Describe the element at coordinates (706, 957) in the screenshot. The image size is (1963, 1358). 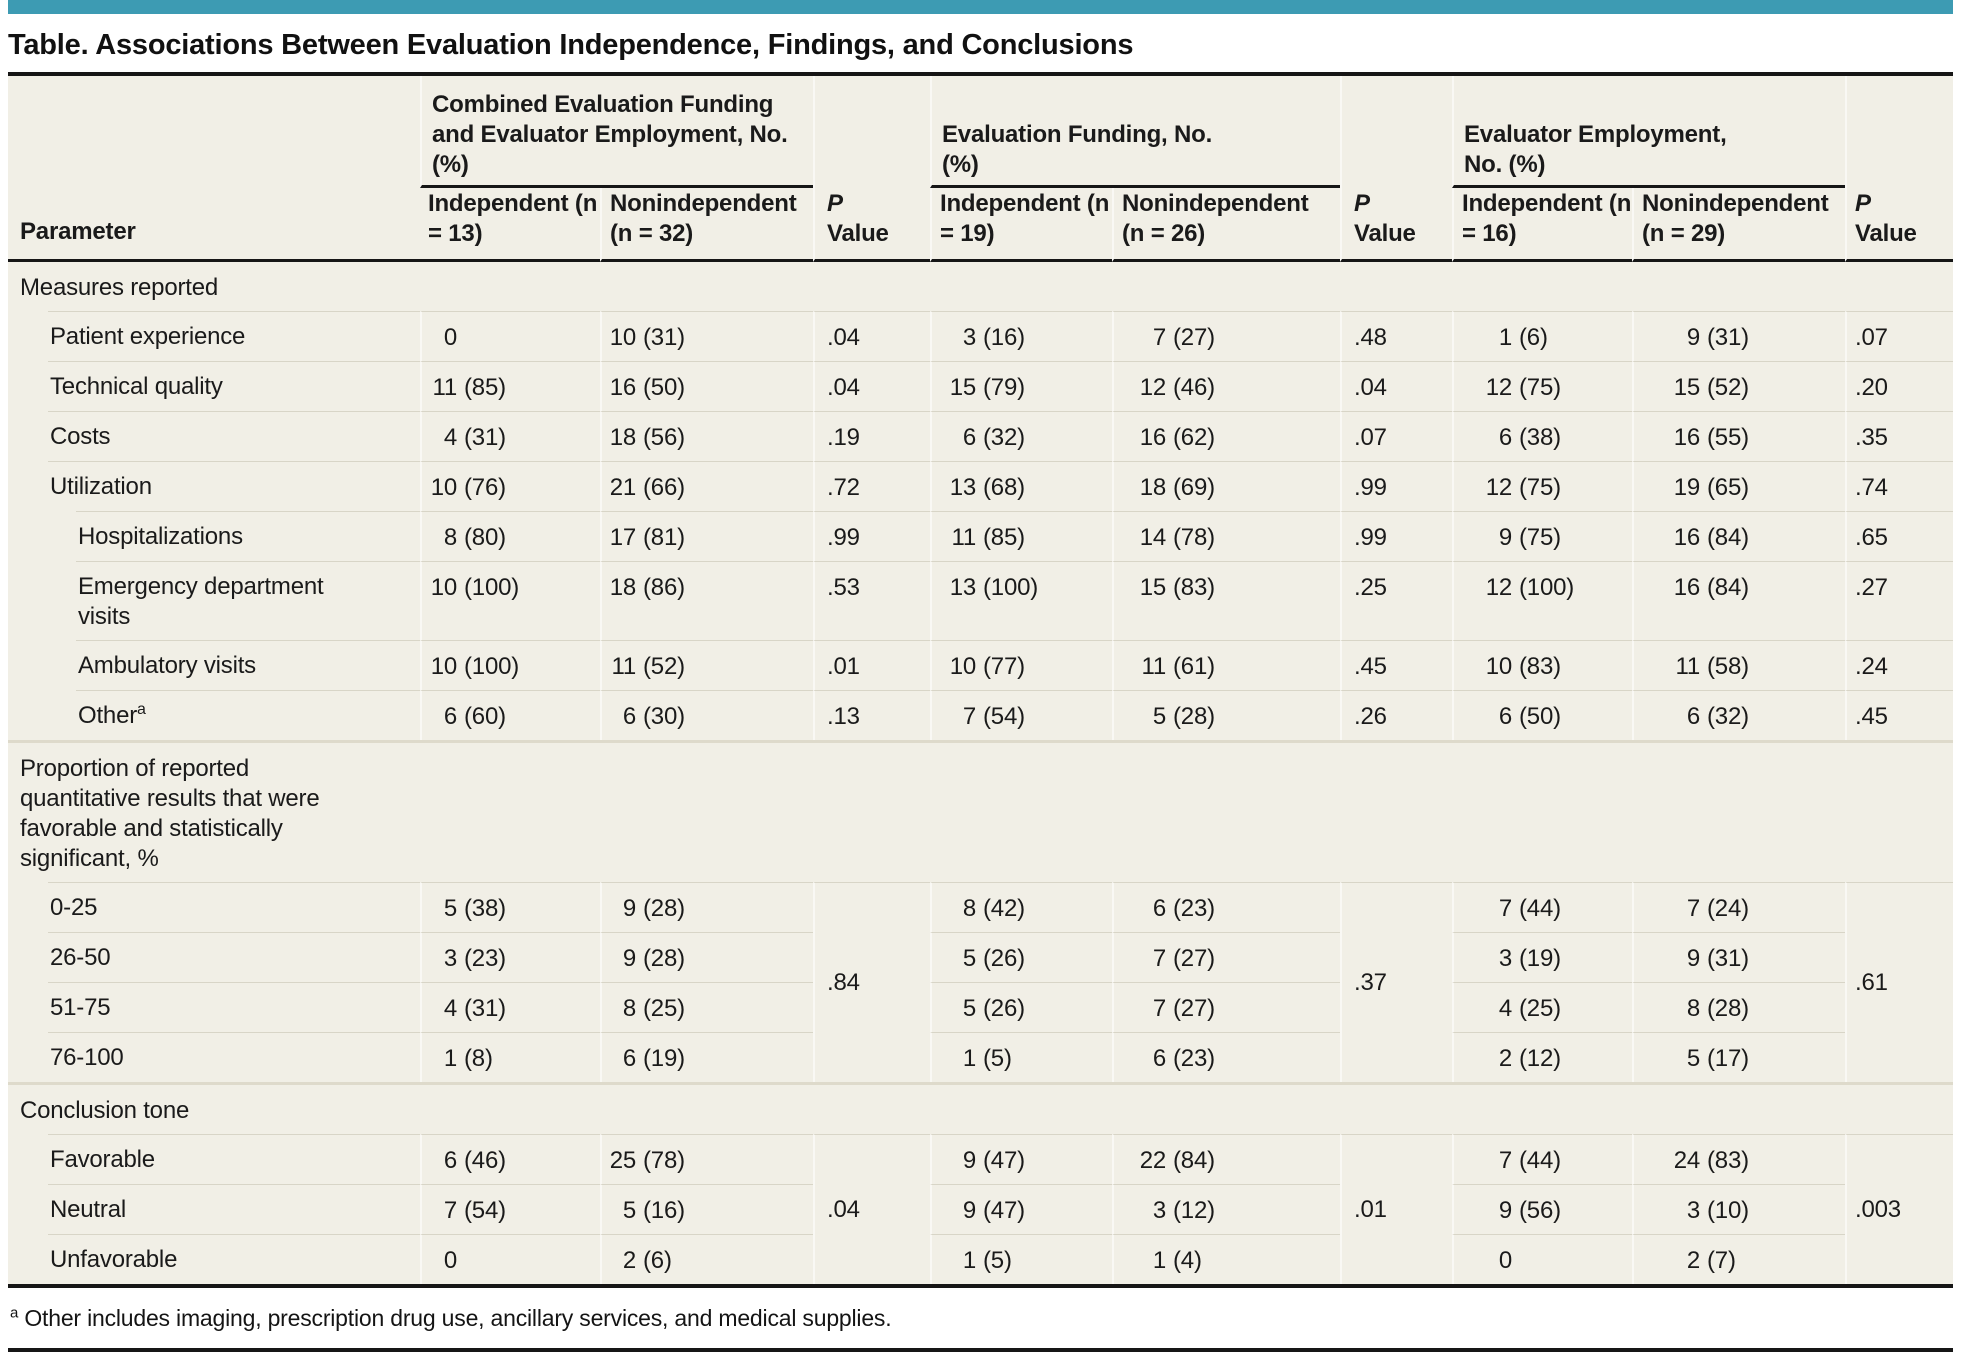
I see `value-cell: 9 (28)` at that location.